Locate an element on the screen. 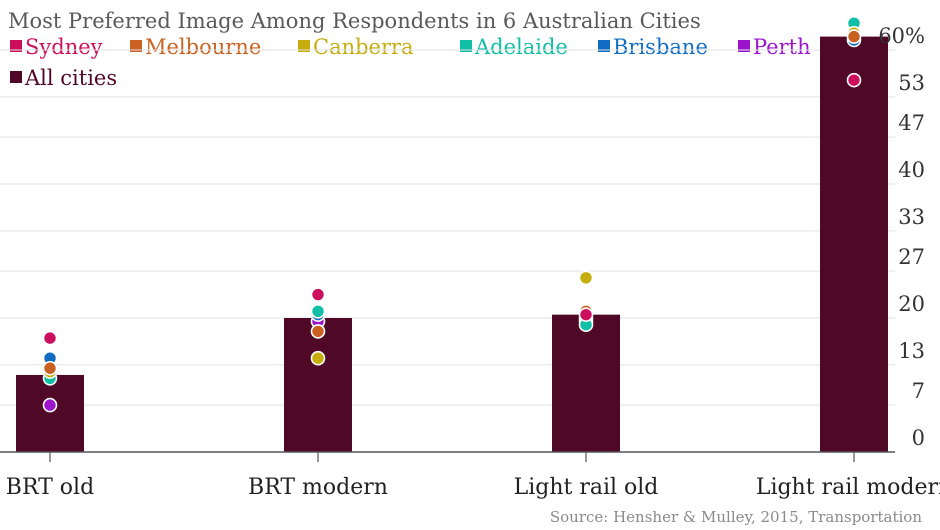  legend-label-brisbane: Brisbane is located at coordinates (660, 47).